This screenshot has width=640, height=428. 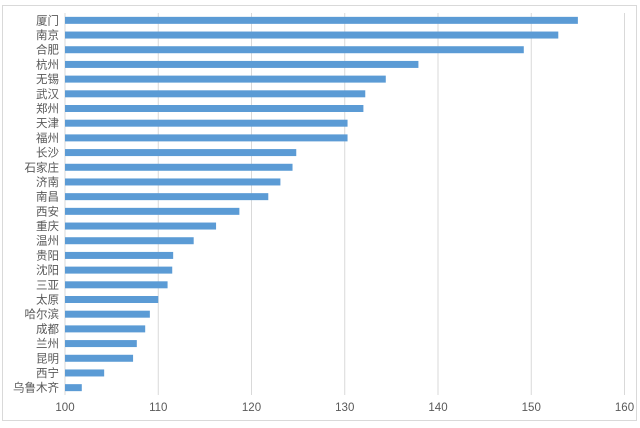 I want to click on category-label: 三亚, so click(x=47, y=286).